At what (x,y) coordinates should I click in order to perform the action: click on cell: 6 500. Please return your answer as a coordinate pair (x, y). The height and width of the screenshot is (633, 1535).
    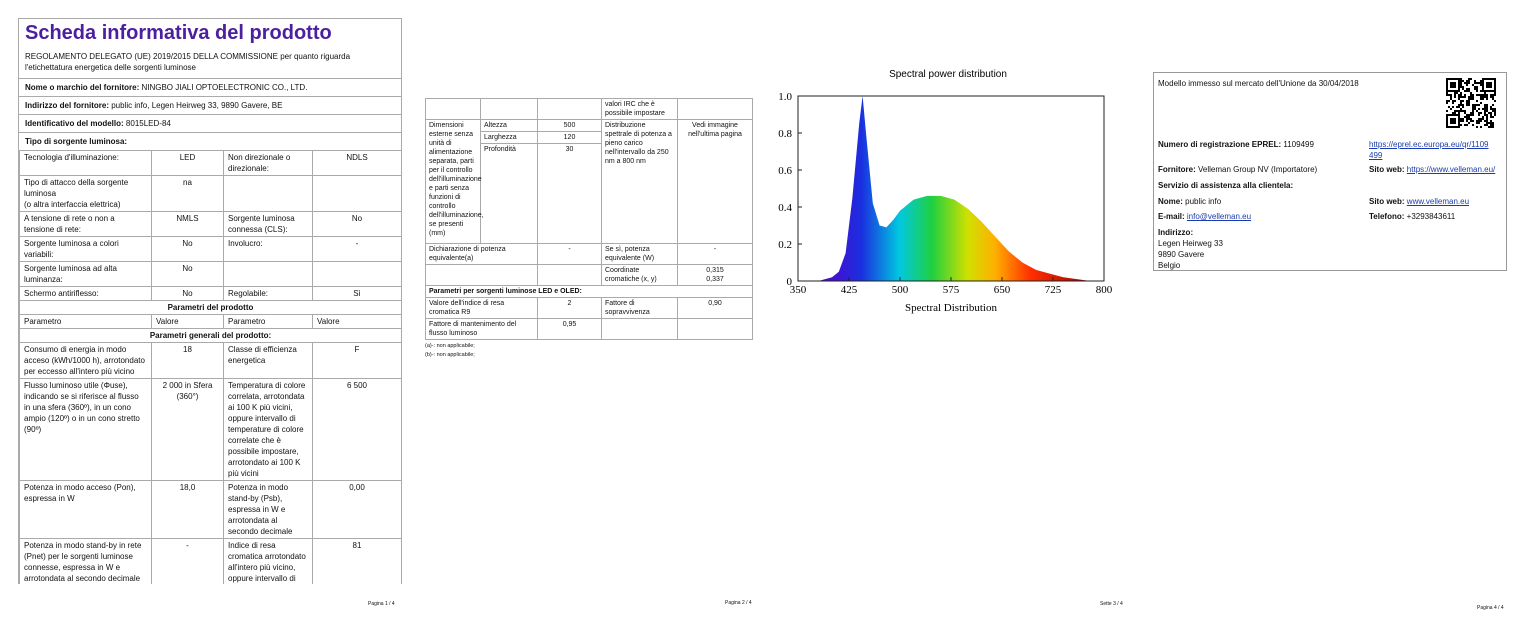
    Looking at the image, I should click on (356, 429).